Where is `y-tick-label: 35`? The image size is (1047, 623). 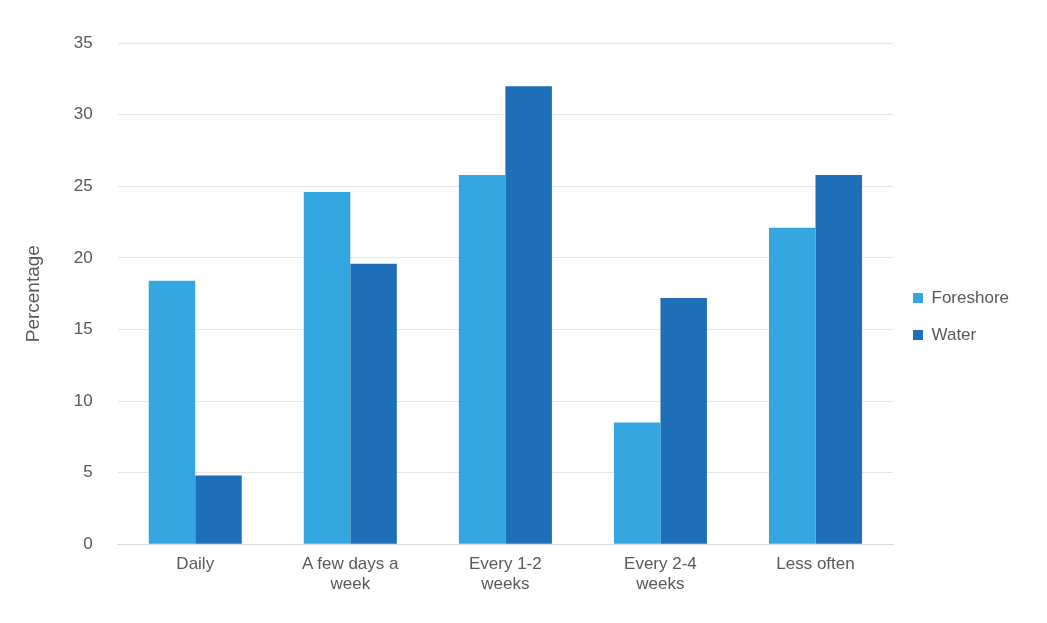 y-tick-label: 35 is located at coordinates (83, 42).